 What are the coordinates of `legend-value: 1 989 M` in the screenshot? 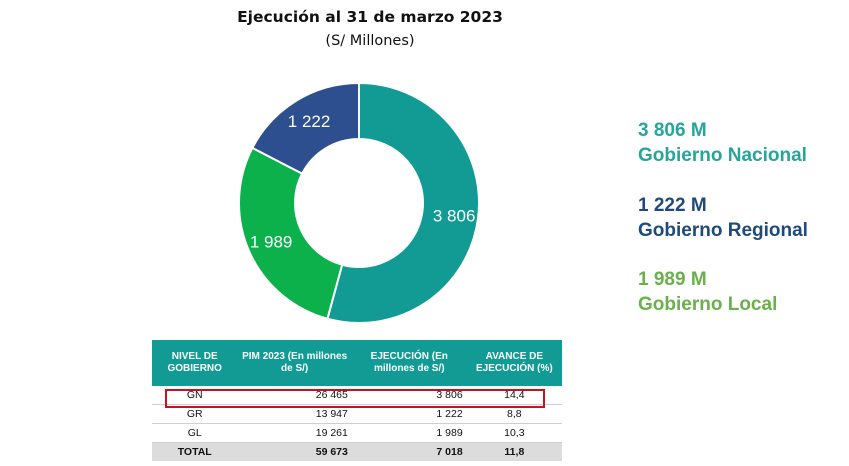 It's located at (672, 279).